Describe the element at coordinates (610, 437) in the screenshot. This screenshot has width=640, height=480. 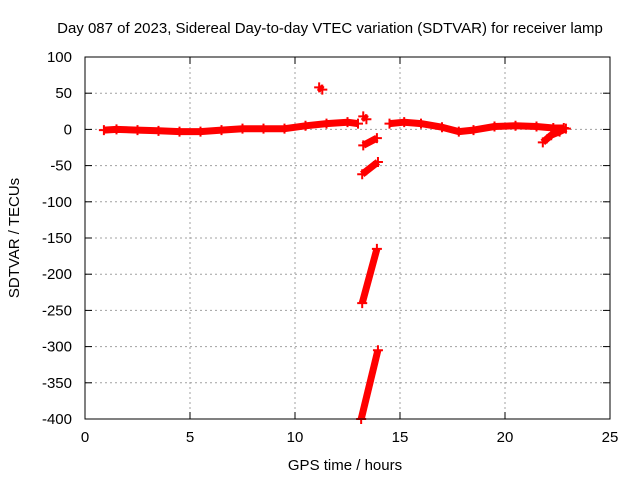
I see `x-tick-label: 25` at that location.